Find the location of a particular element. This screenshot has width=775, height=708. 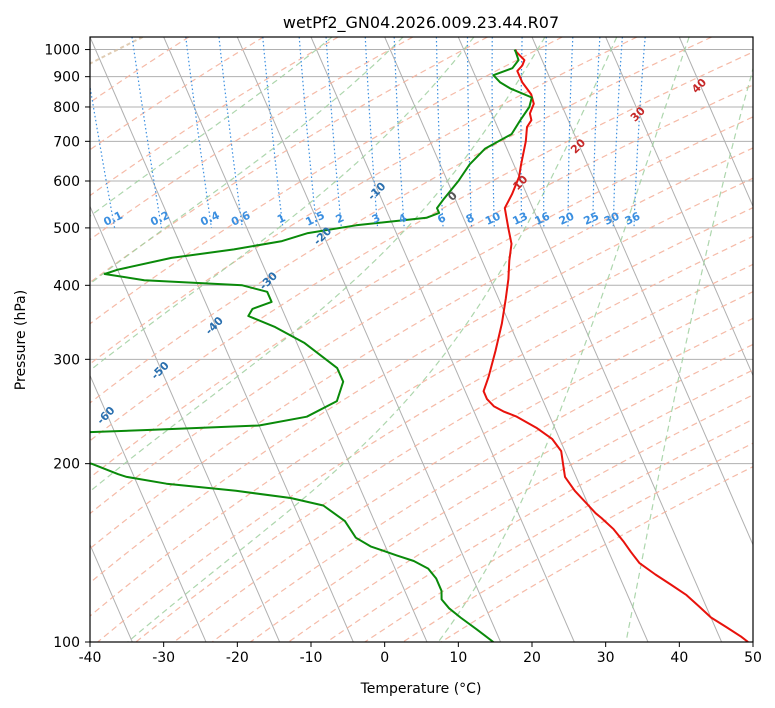

y-tick-label: 800 is located at coordinates (66, 108).